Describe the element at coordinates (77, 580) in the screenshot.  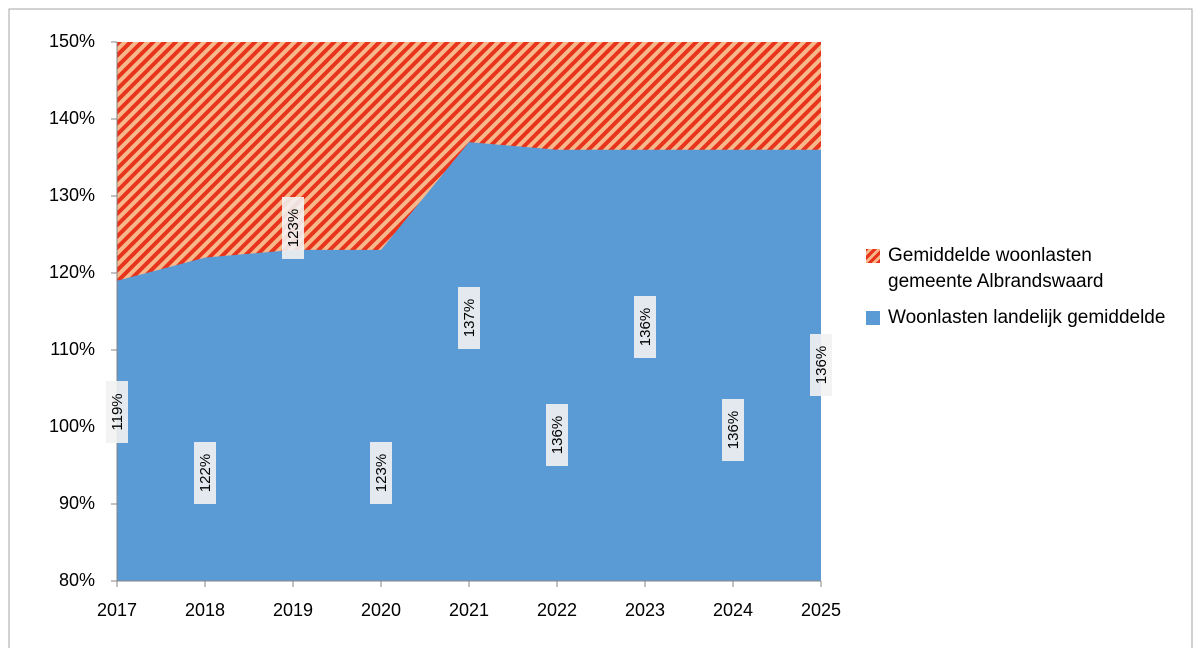
I see `y-tick-label: 80%` at that location.